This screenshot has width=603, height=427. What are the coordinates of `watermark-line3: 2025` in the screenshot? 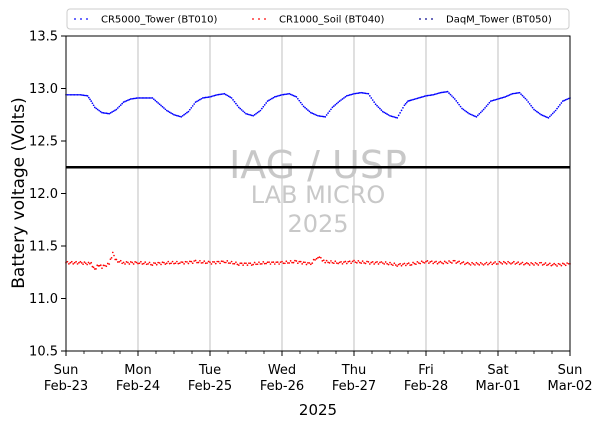 It's located at (317, 224).